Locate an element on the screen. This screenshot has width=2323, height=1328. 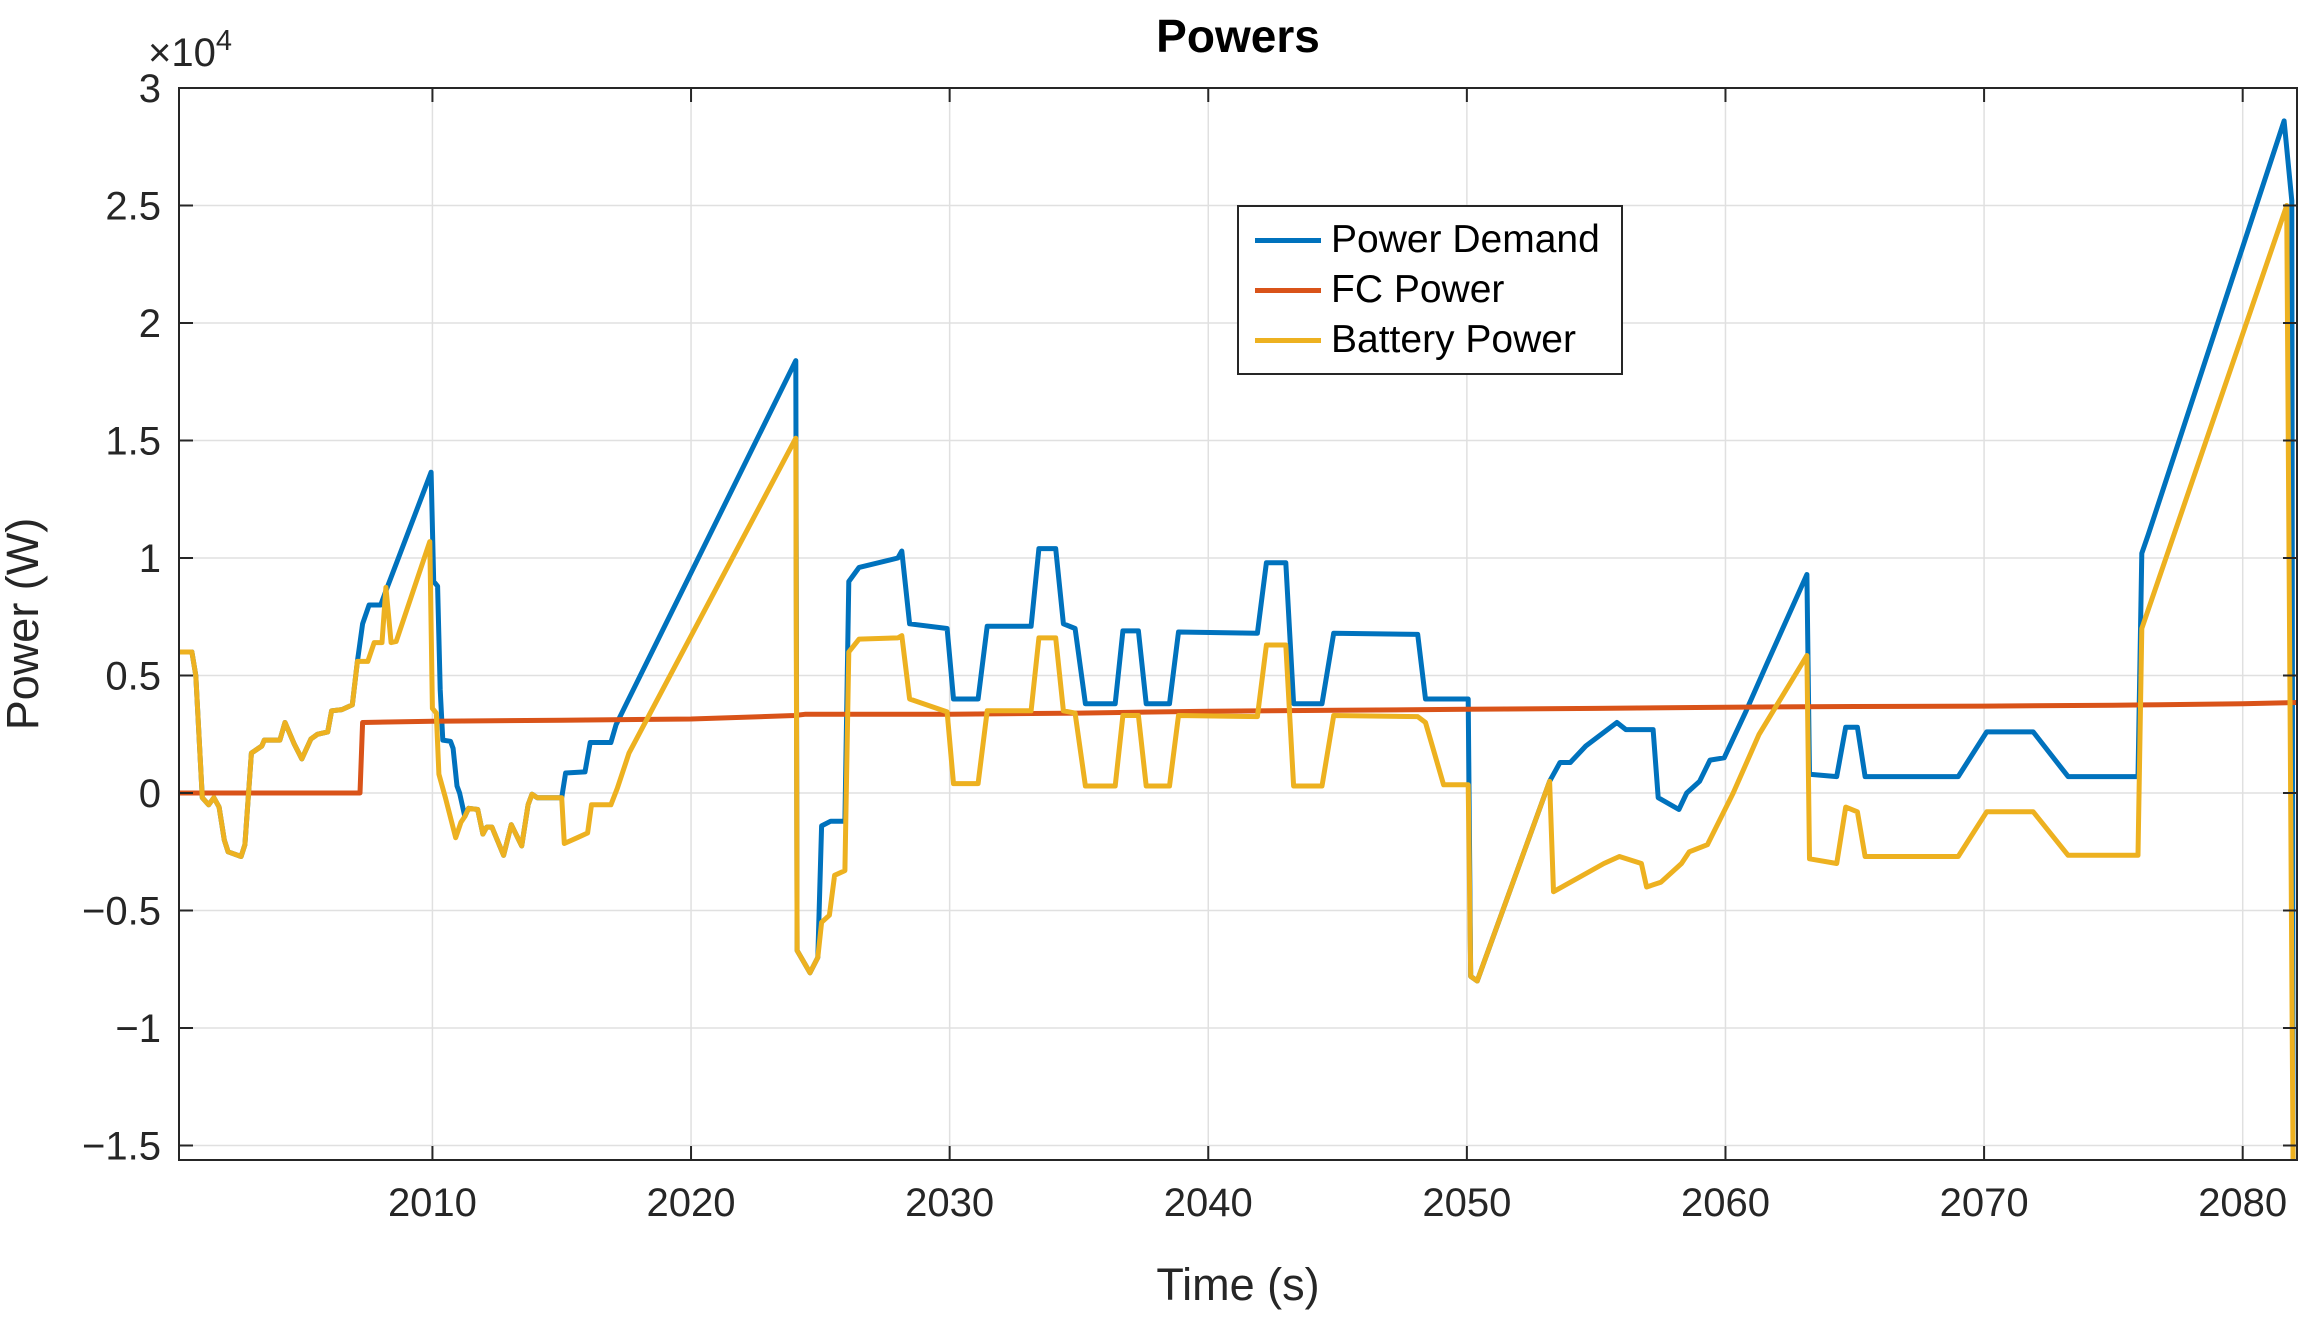
legend-label: Battery Power is located at coordinates (1453, 339).